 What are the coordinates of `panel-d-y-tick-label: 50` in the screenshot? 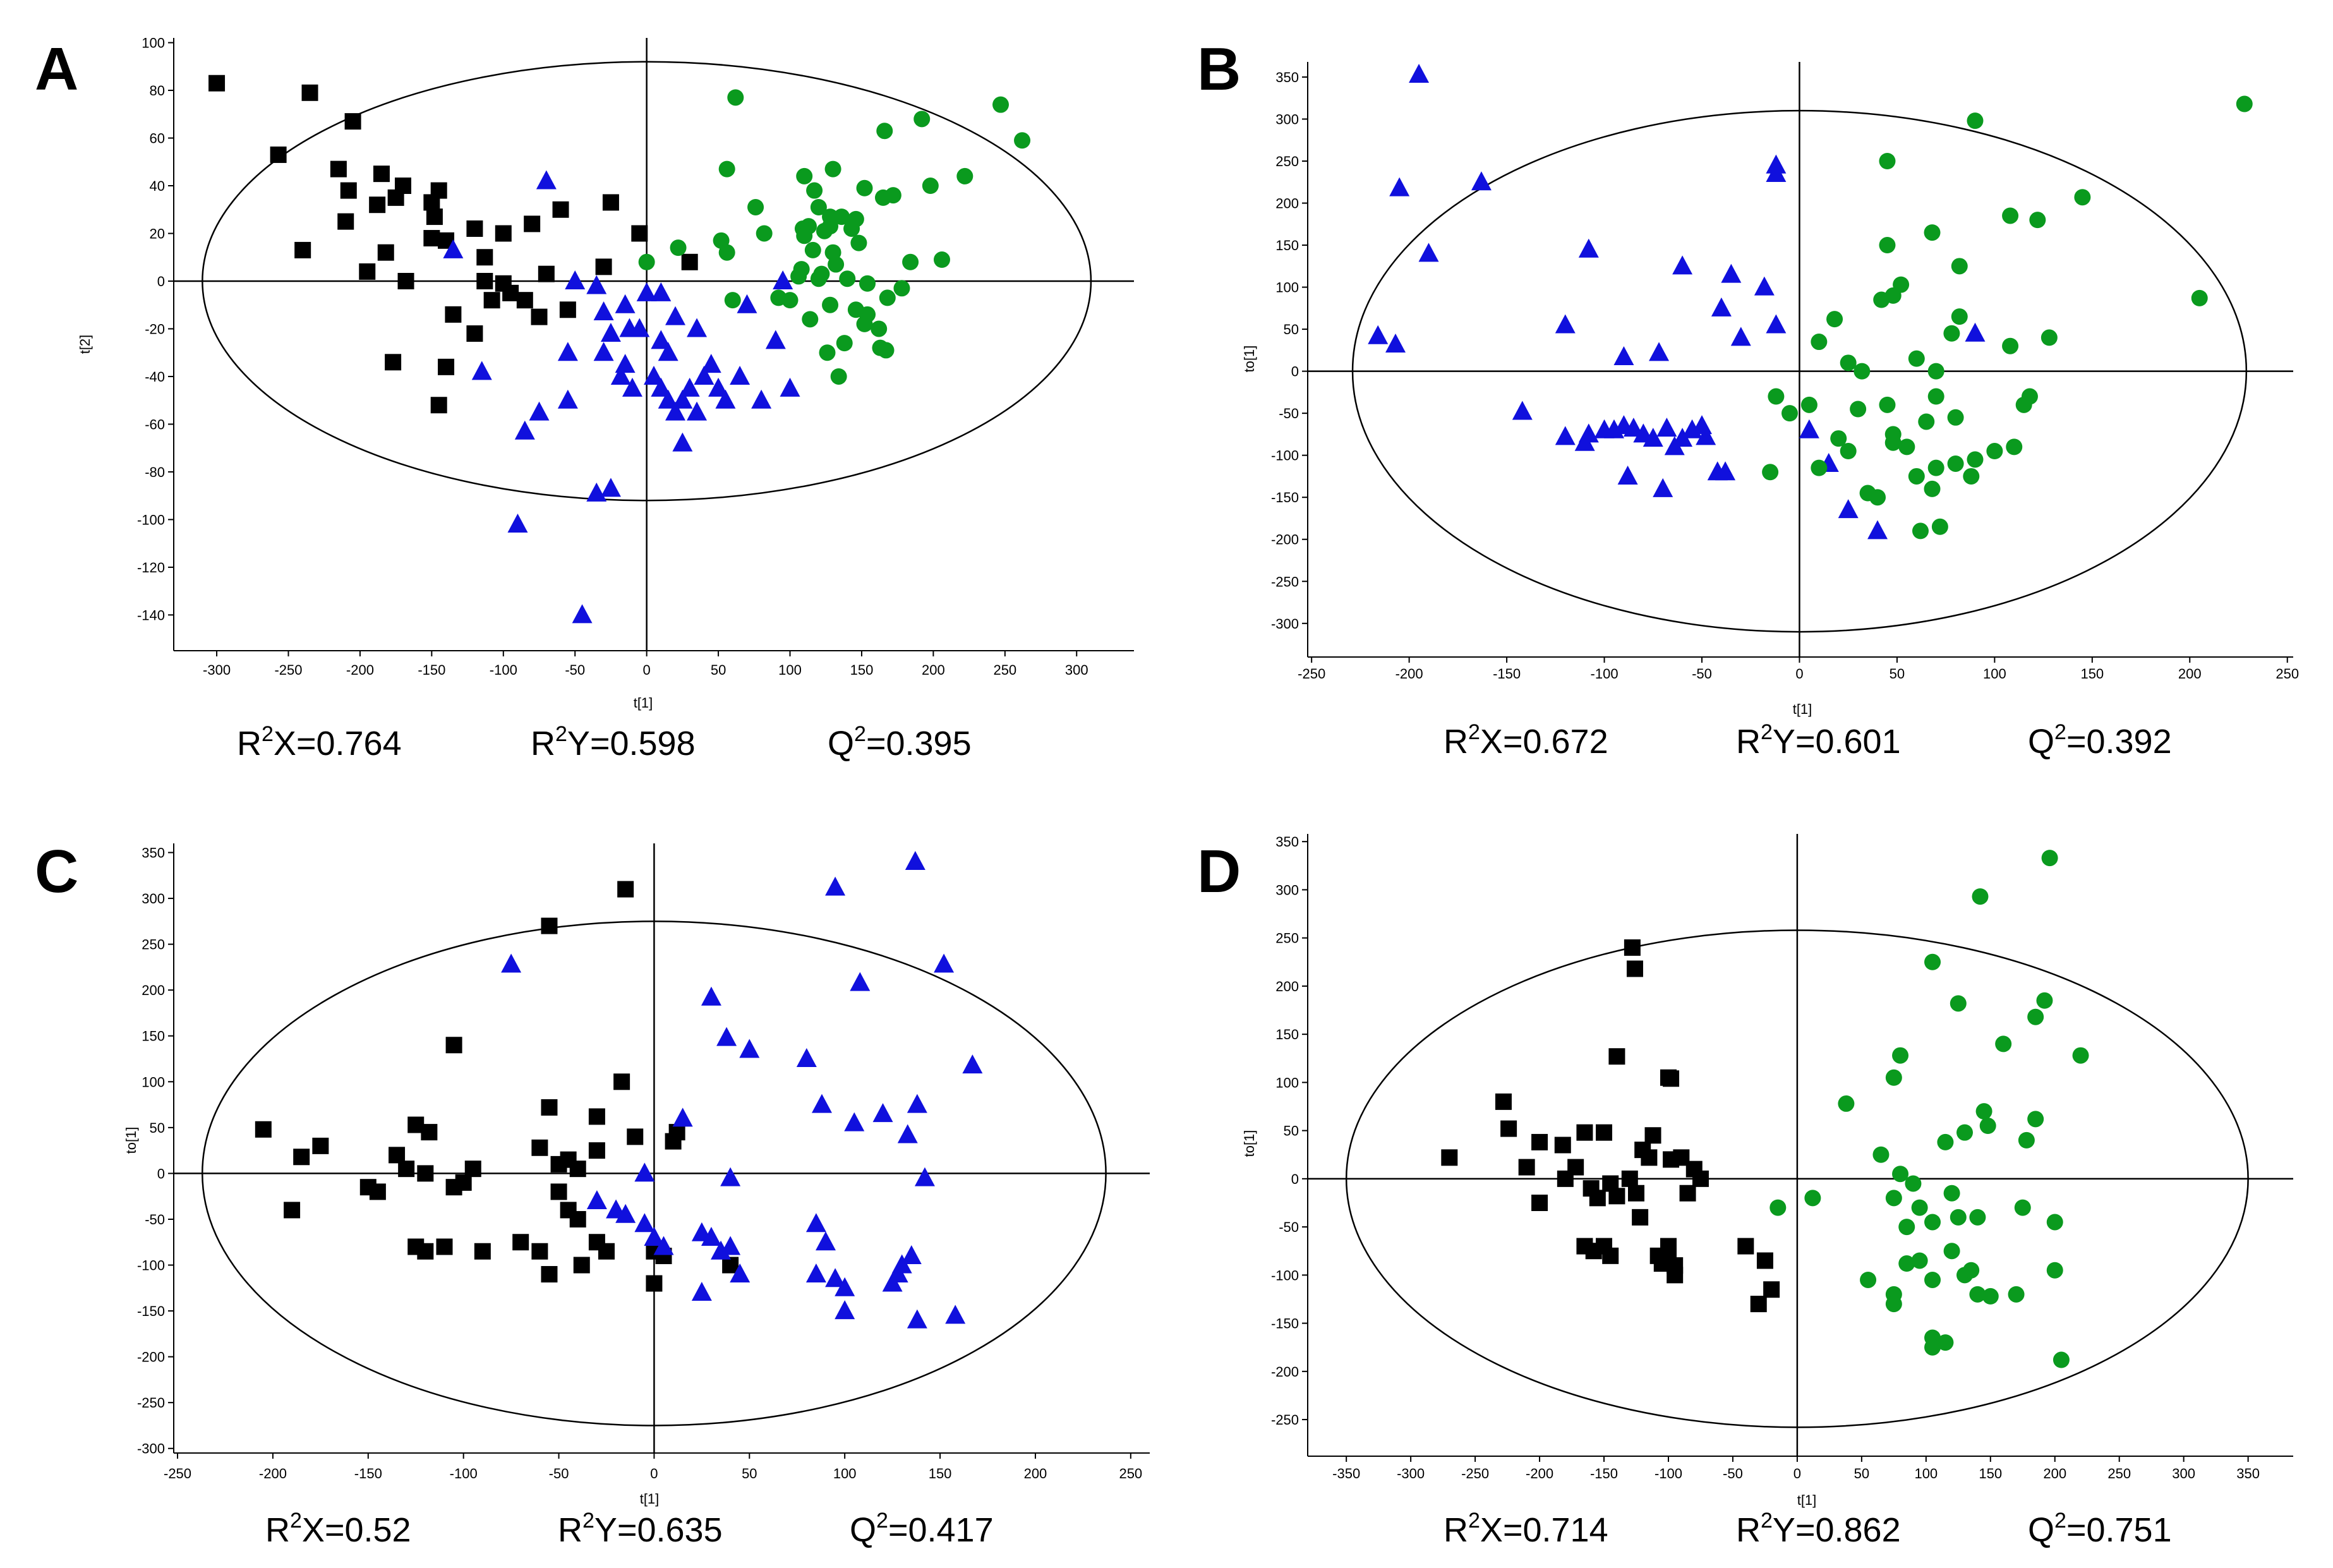 It's located at (1291, 1131).